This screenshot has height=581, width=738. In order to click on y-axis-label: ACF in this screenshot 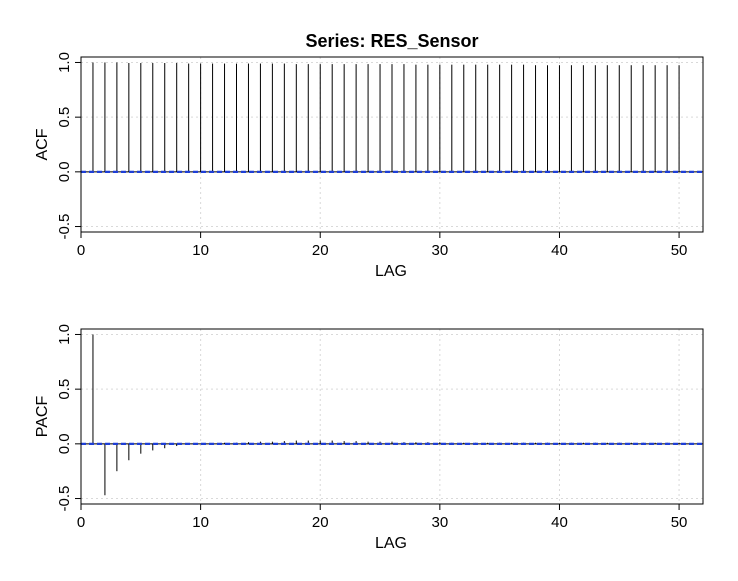, I will do `click(42, 144)`.